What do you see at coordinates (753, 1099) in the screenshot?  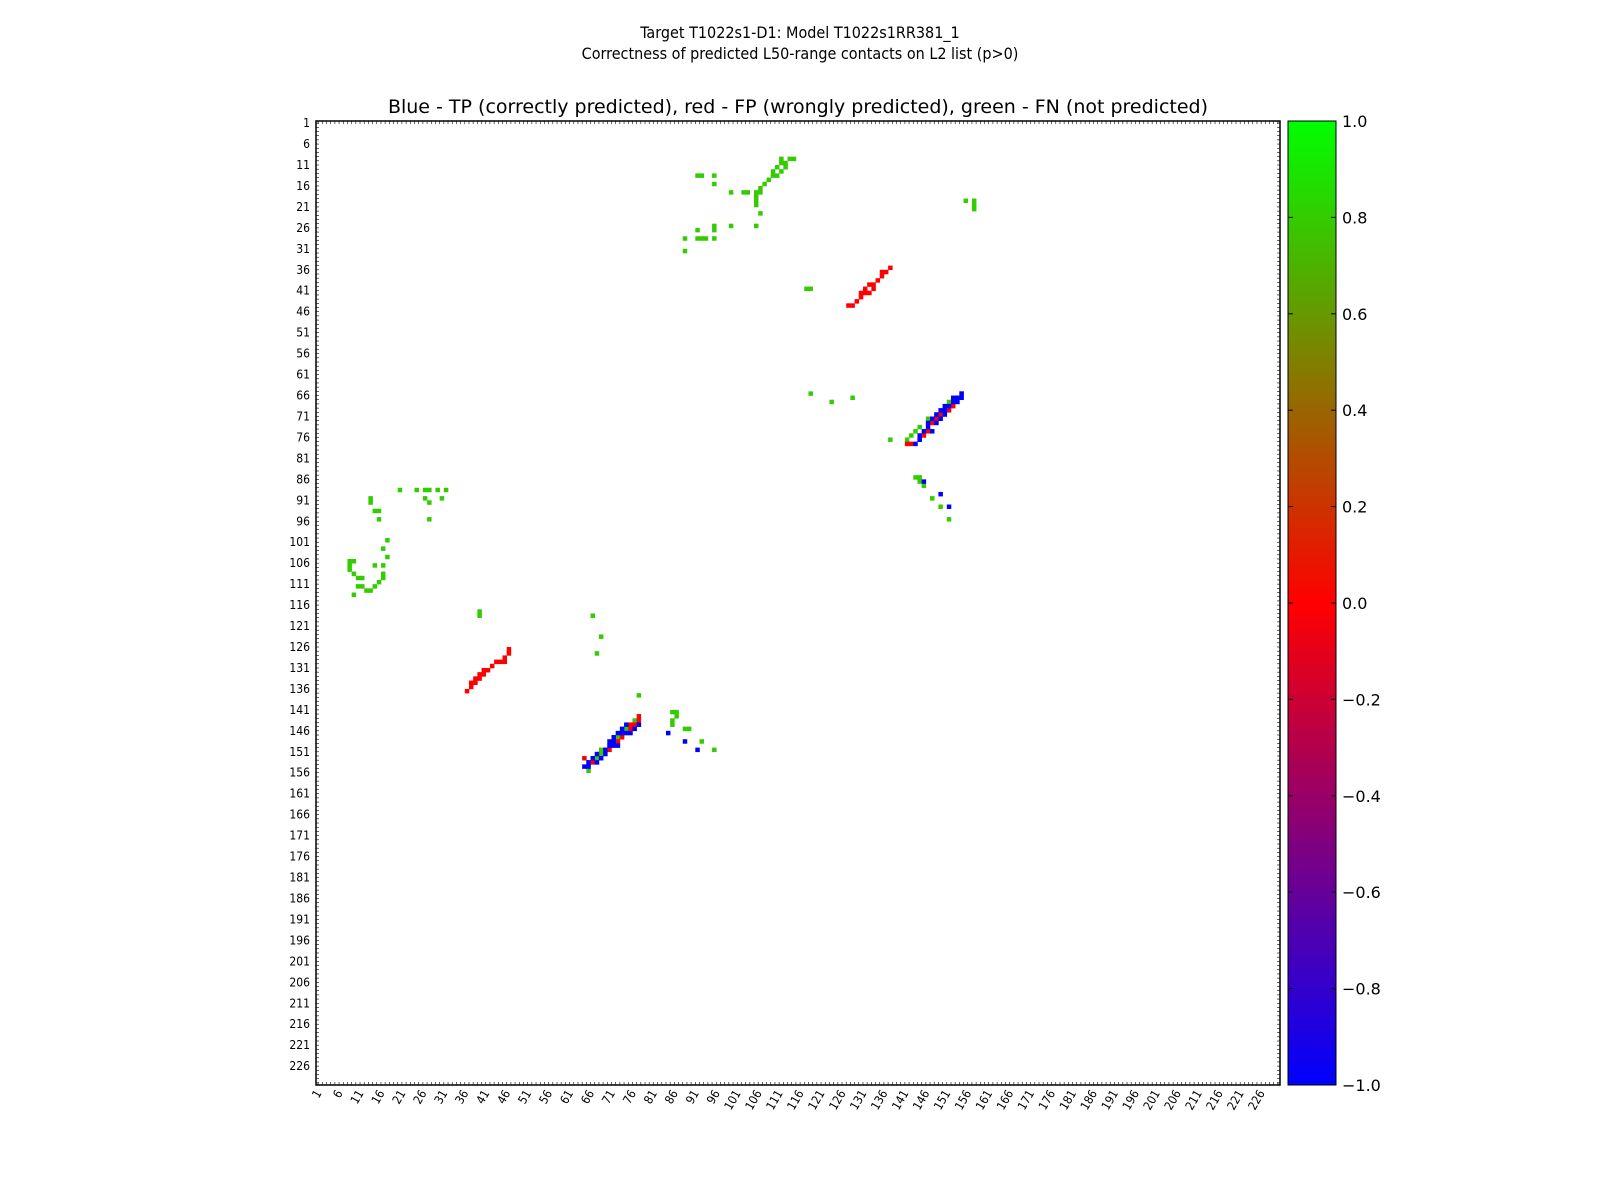 I see `x-tick-label: 106` at bounding box center [753, 1099].